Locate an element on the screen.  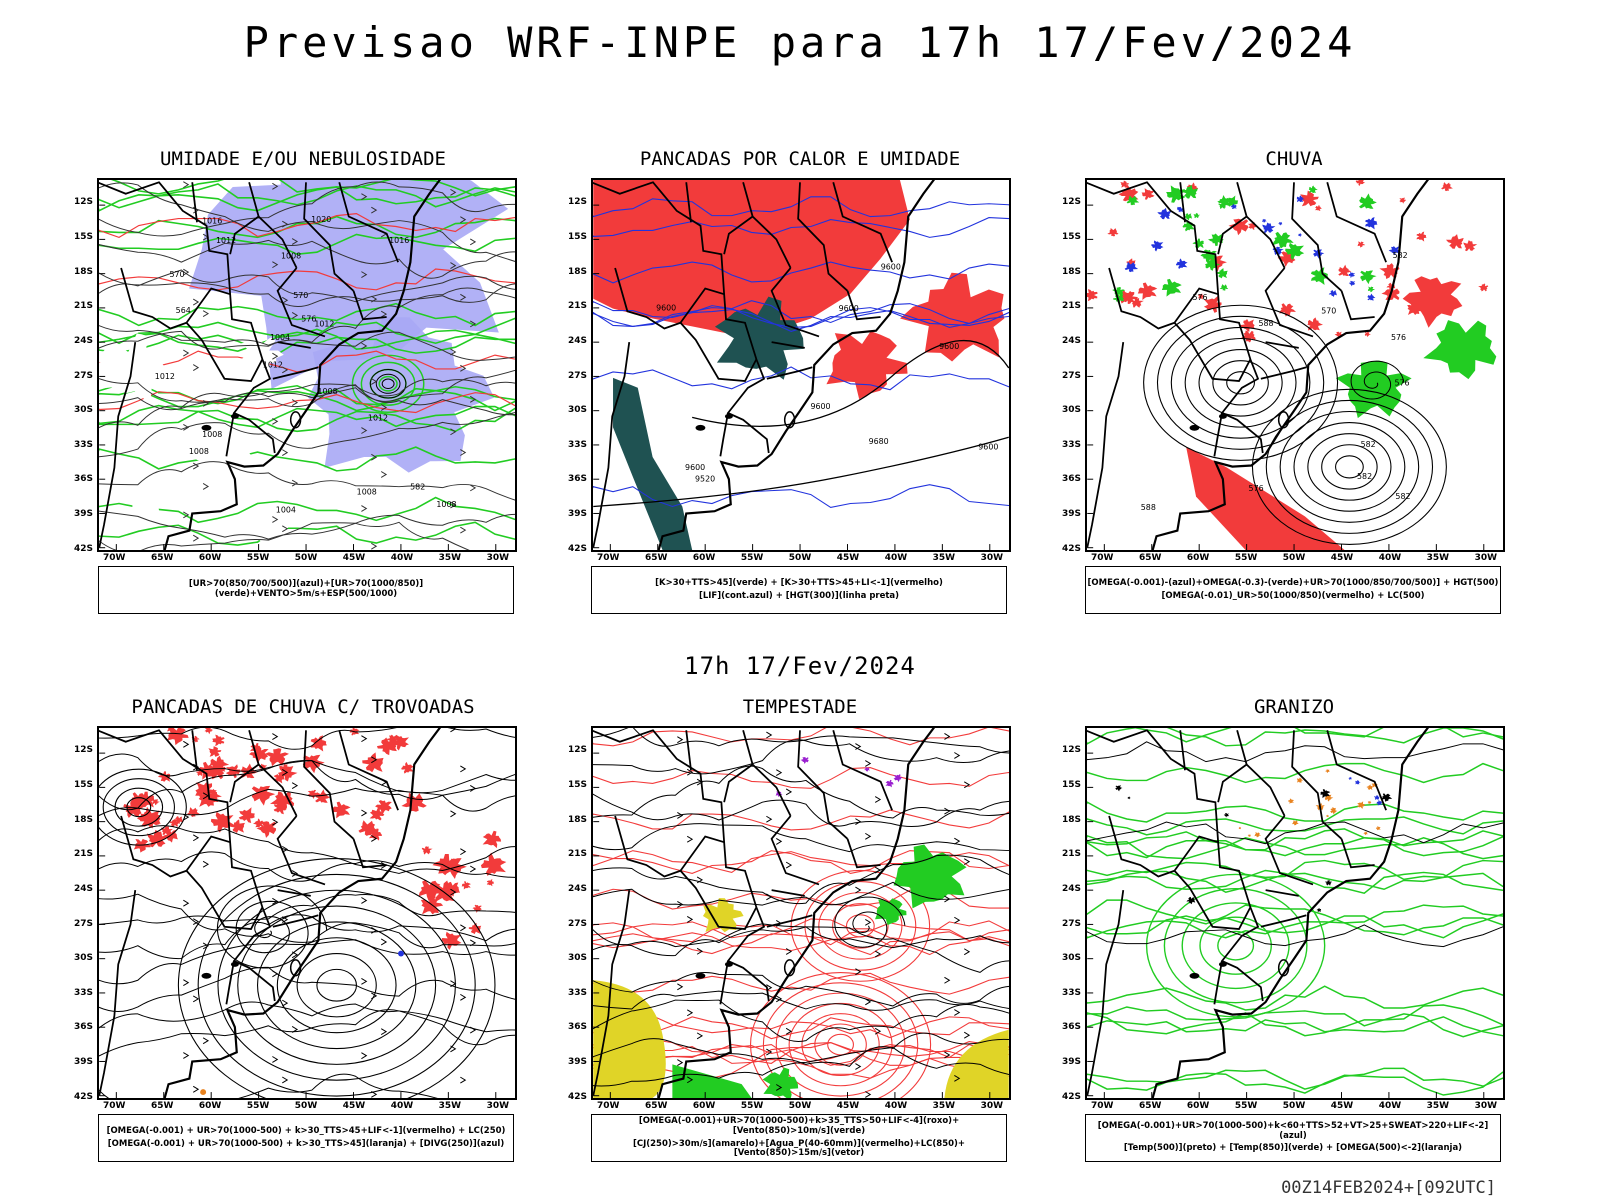
contour-label: 582 is located at coordinates (1364, 476).